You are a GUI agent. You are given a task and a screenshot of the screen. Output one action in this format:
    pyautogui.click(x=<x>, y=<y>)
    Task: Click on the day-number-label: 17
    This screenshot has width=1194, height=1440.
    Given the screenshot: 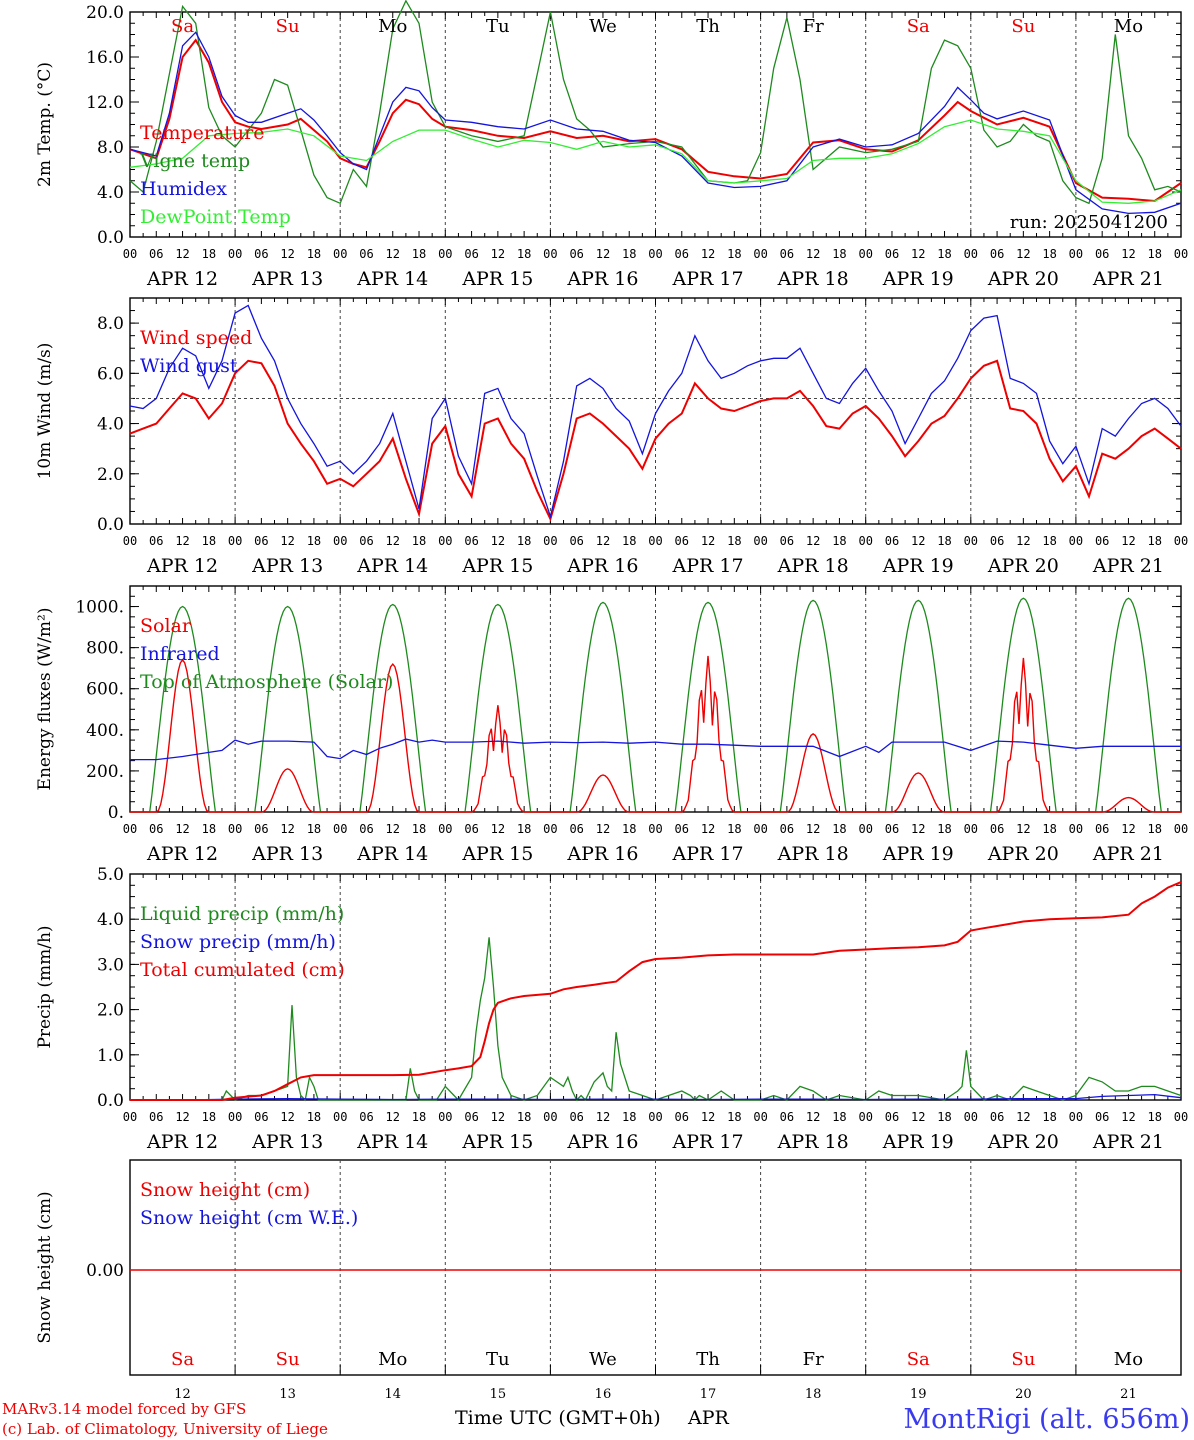 What is the action you would take?
    pyautogui.click(x=708, y=1394)
    